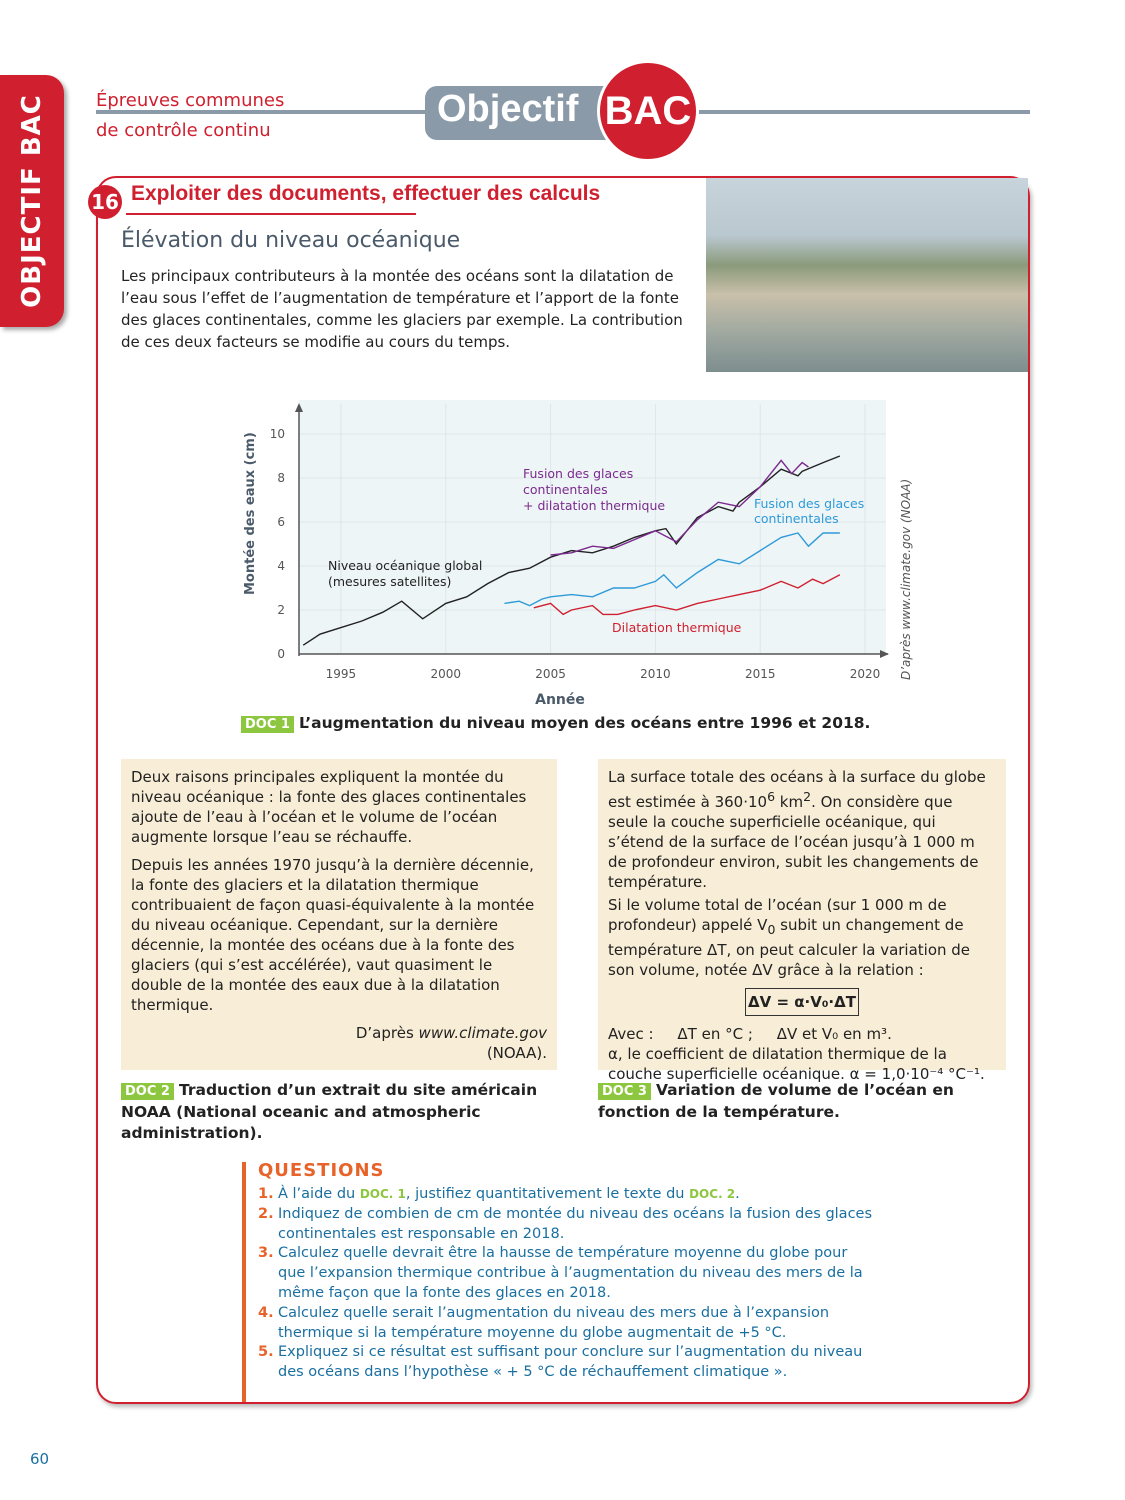 This screenshot has width=1125, height=1500. I want to click on plot-background, so click(592, 527).